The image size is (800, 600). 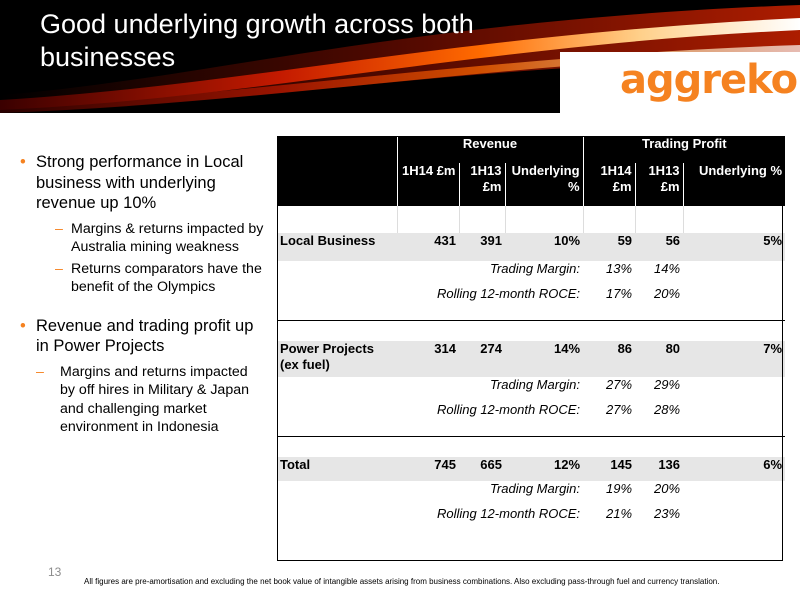 I want to click on table-cell: 745, so click(x=428, y=469).